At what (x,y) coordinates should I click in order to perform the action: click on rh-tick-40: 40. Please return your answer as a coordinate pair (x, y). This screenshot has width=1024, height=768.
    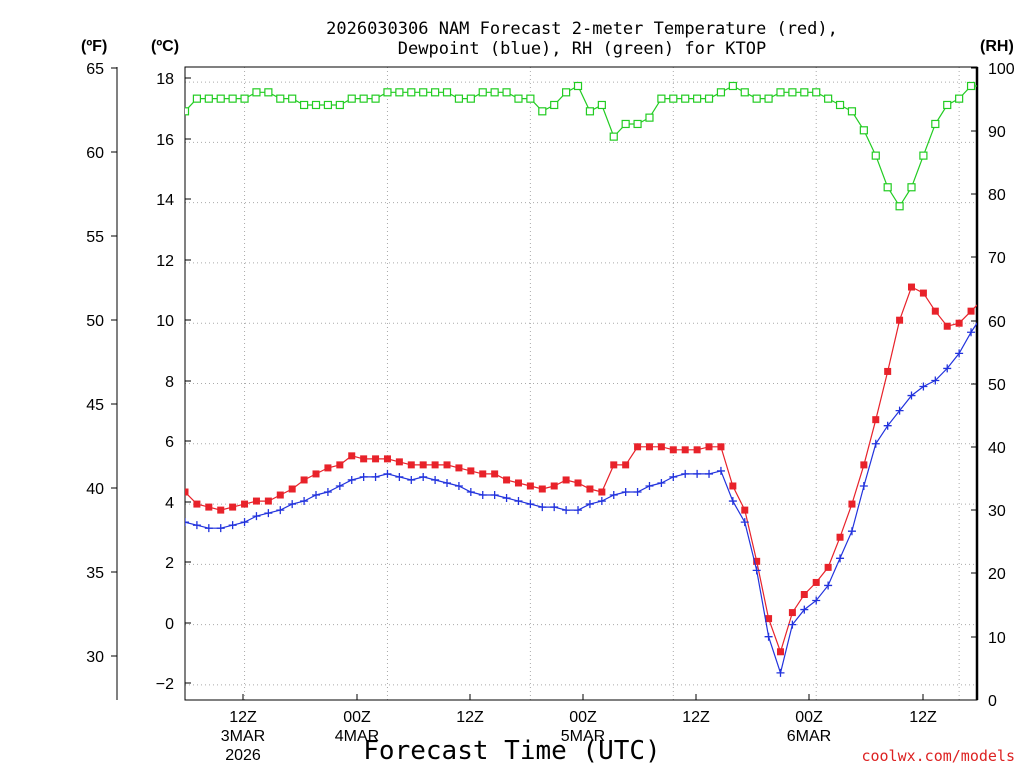
    Looking at the image, I should click on (988, 448).